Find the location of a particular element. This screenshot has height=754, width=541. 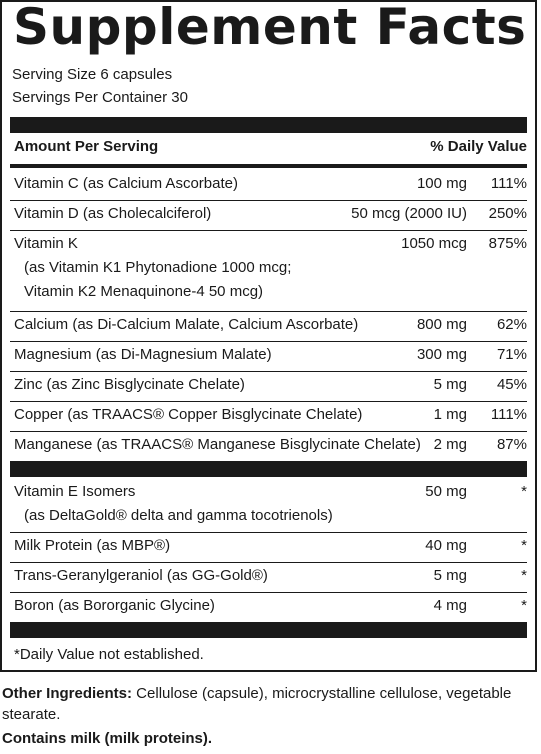

nutrient-name: Magnesium (as Di-Magnesium Malate) is located at coordinates (143, 354).